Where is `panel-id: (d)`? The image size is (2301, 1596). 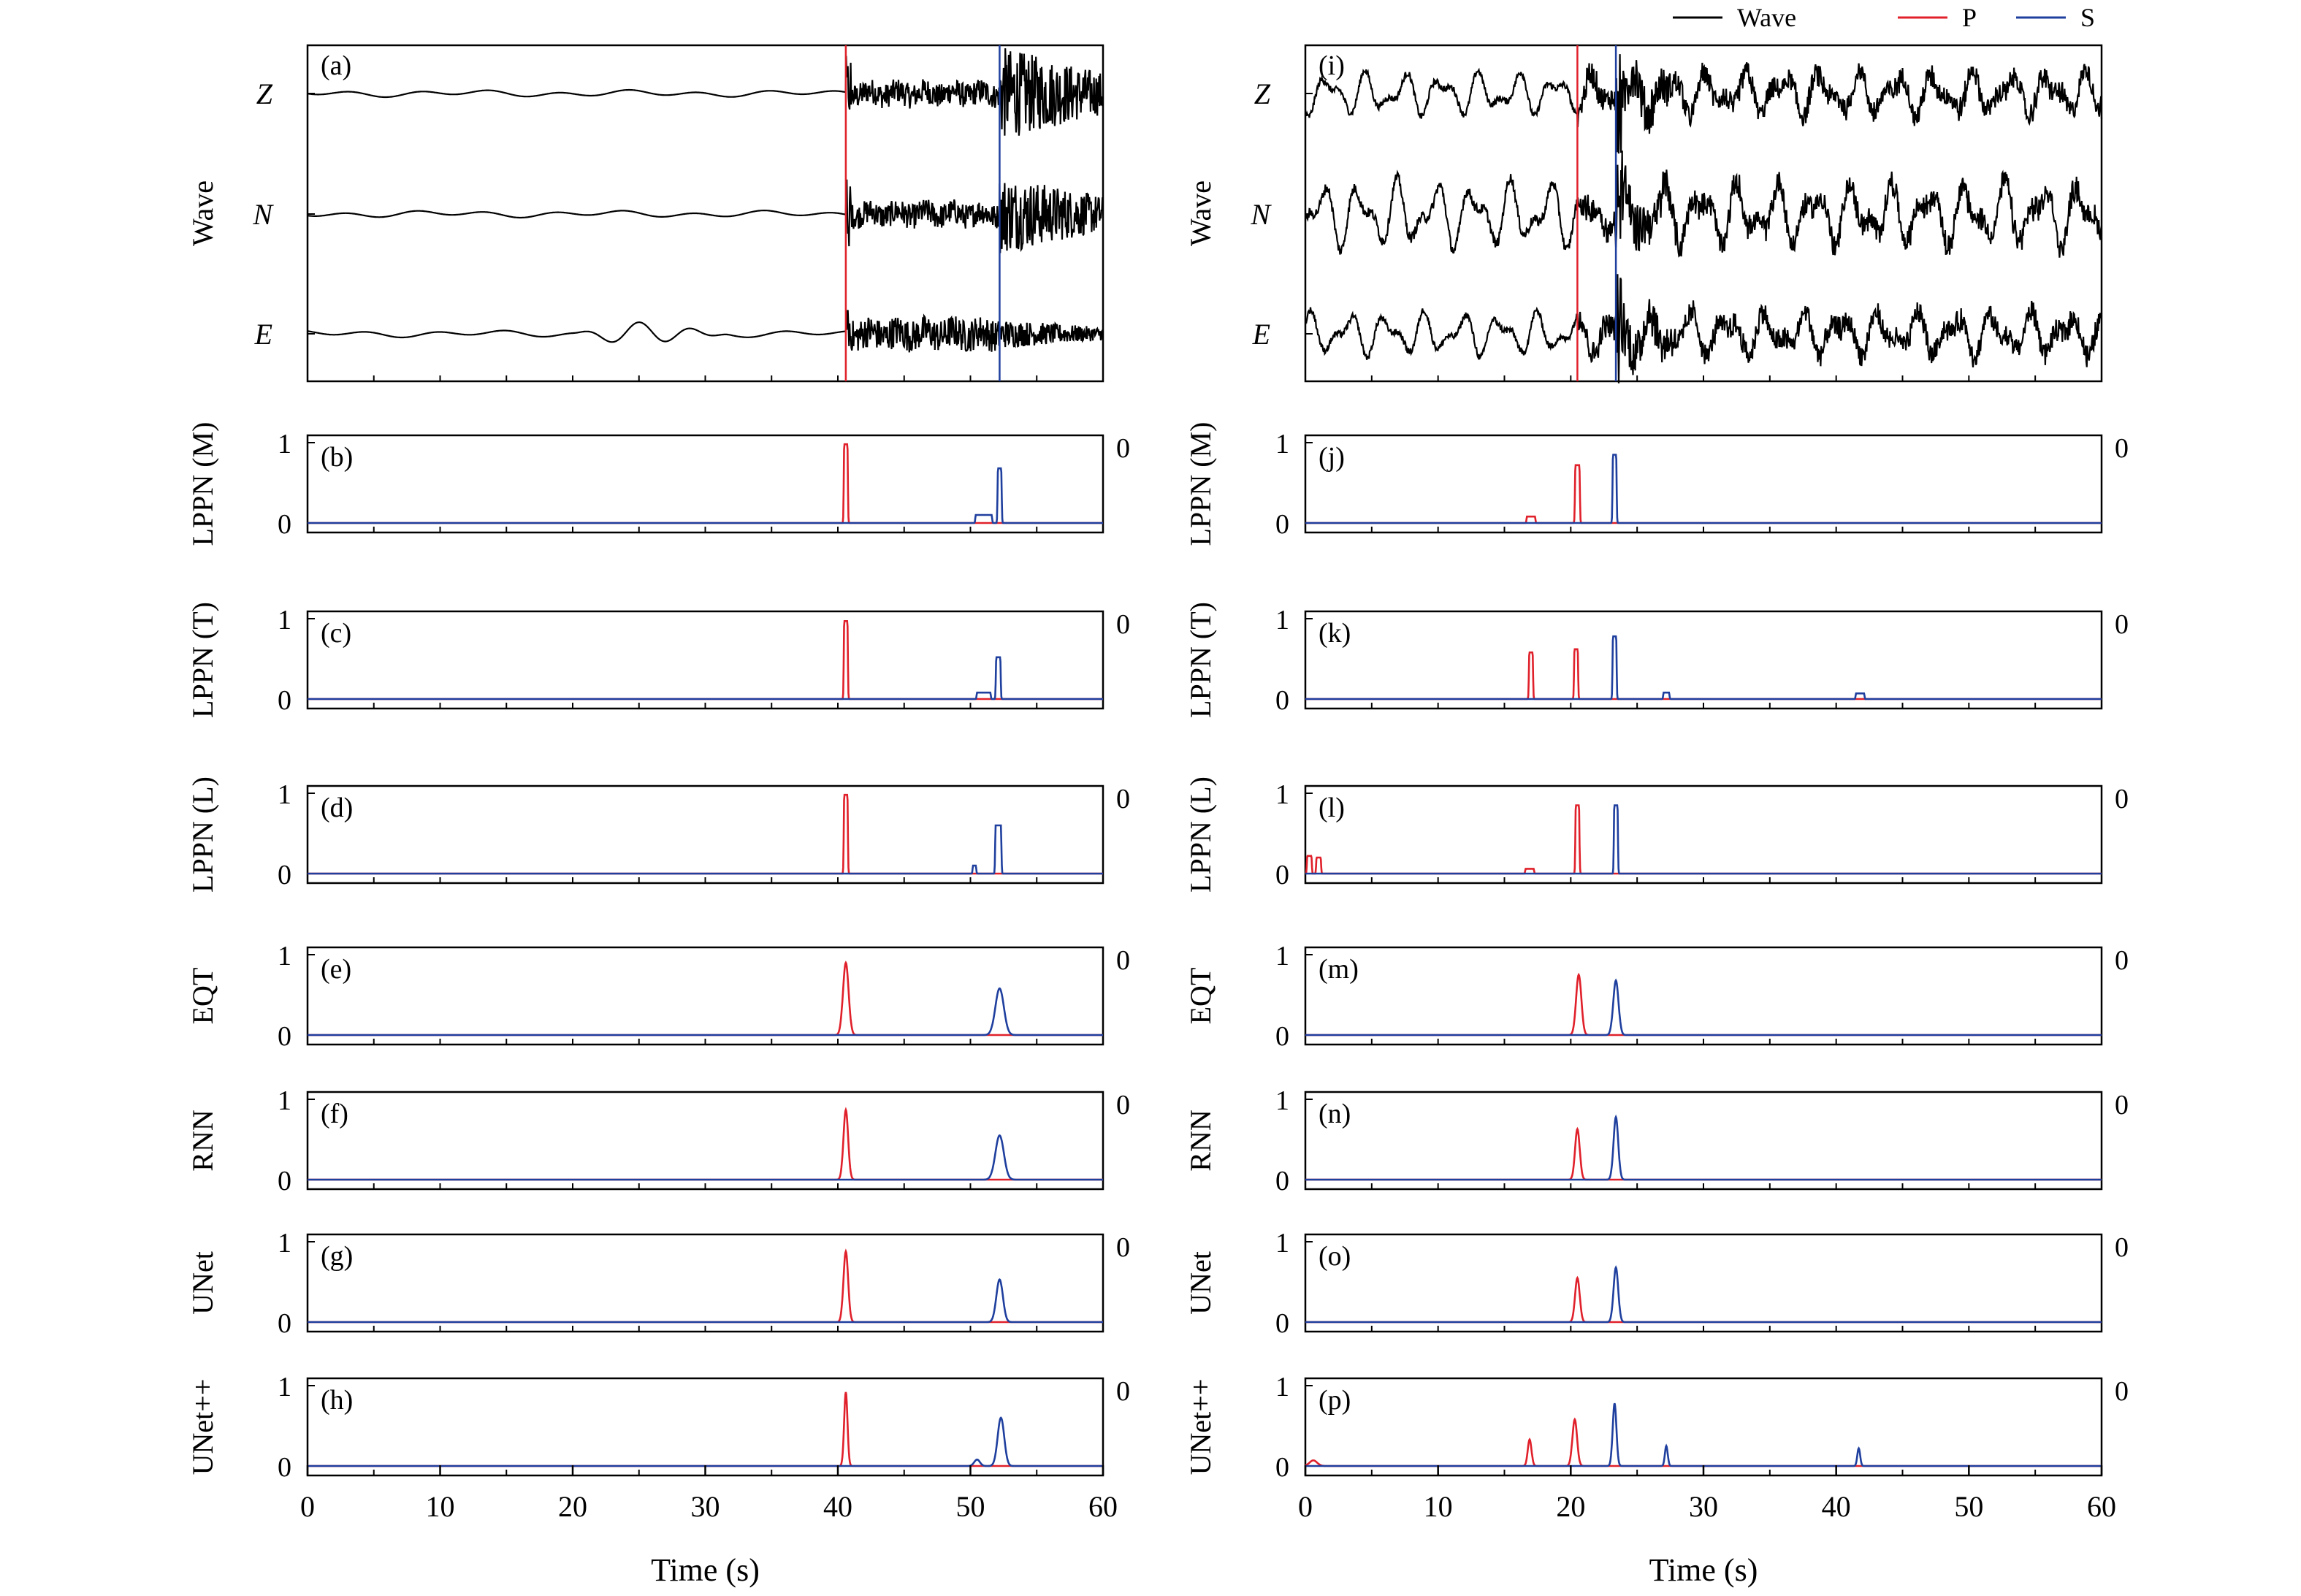 panel-id: (d) is located at coordinates (337, 808).